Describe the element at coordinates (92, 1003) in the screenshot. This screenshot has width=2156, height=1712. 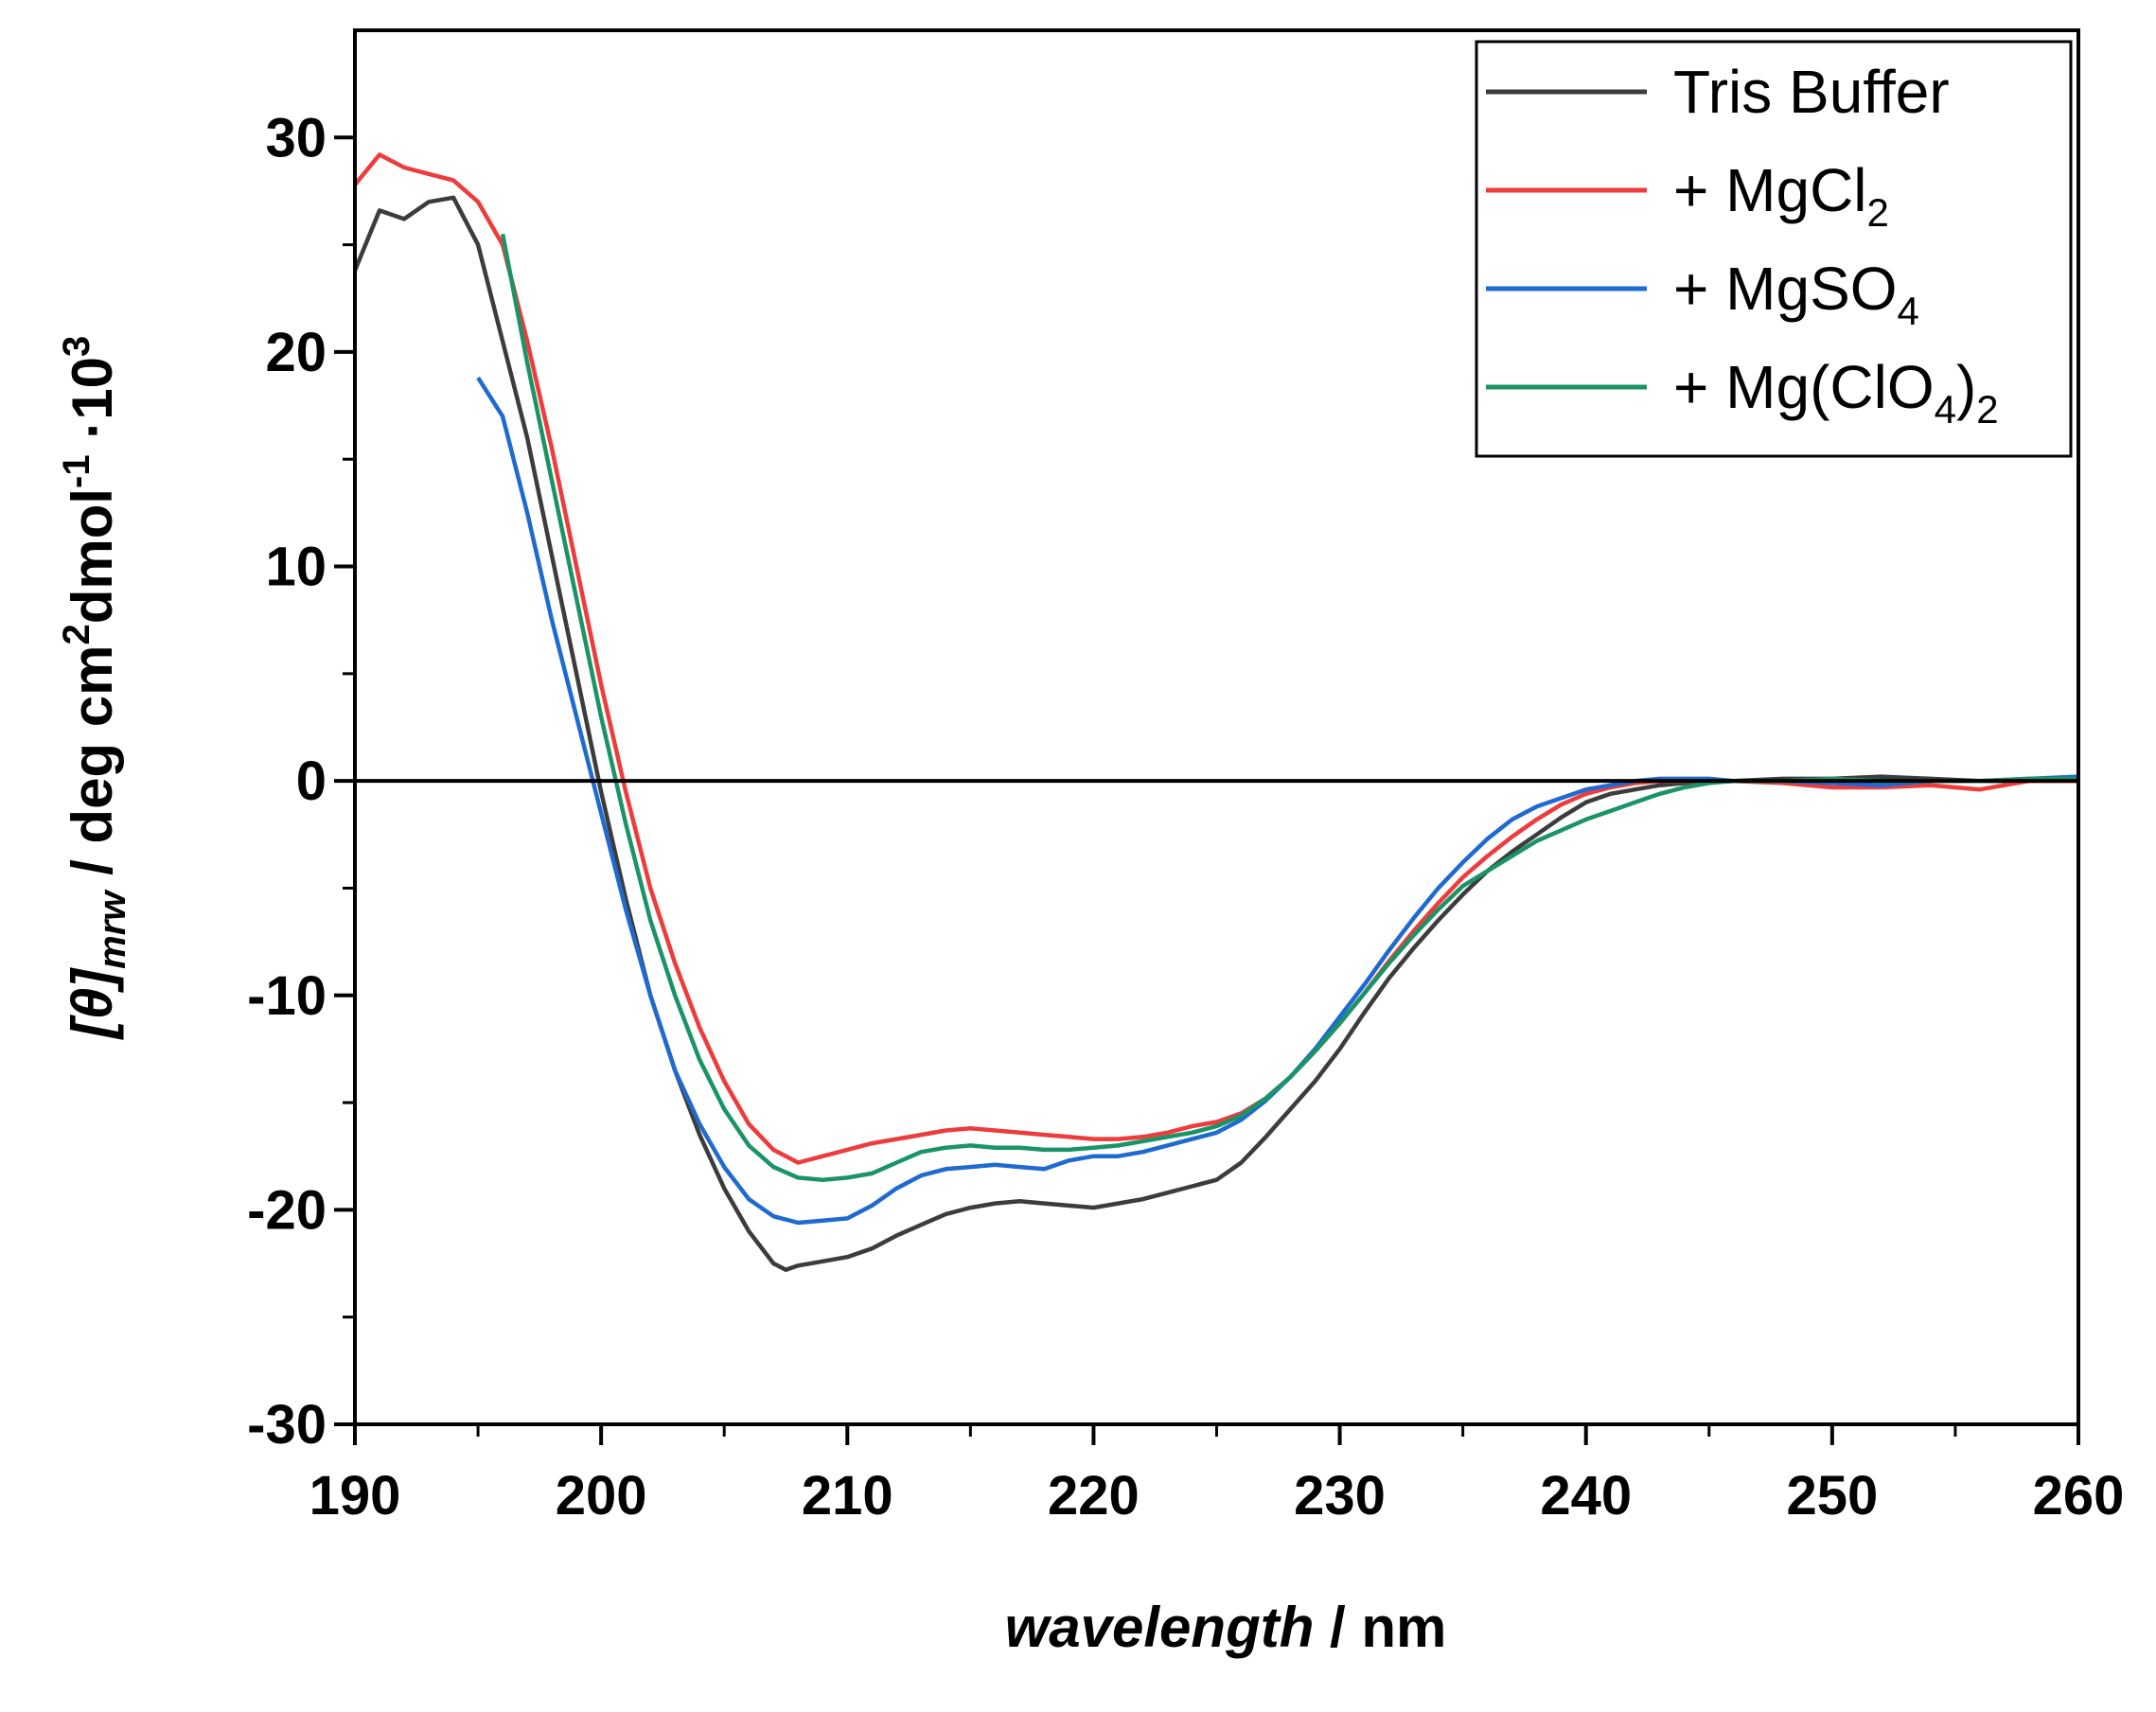
I see `y-axis-title-theta: [θ]` at that location.